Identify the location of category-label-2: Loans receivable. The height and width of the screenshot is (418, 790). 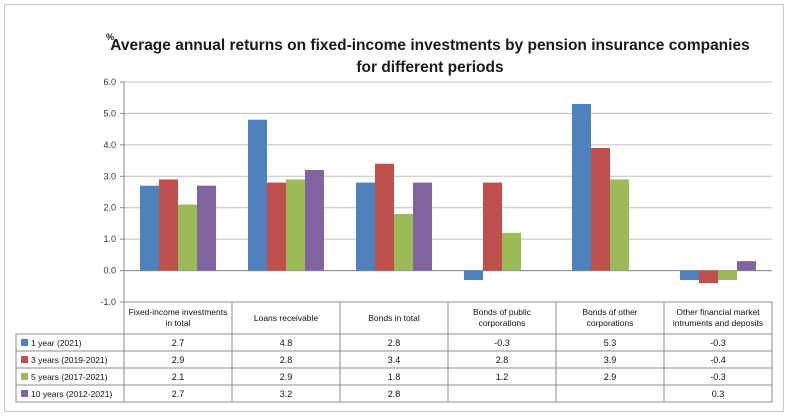
(286, 318).